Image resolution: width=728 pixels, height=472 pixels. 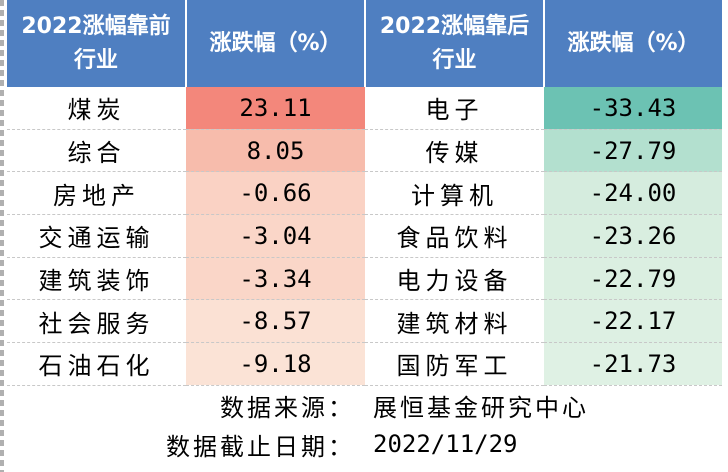 I want to click on top-industry-change: 23.11, so click(x=275, y=108).